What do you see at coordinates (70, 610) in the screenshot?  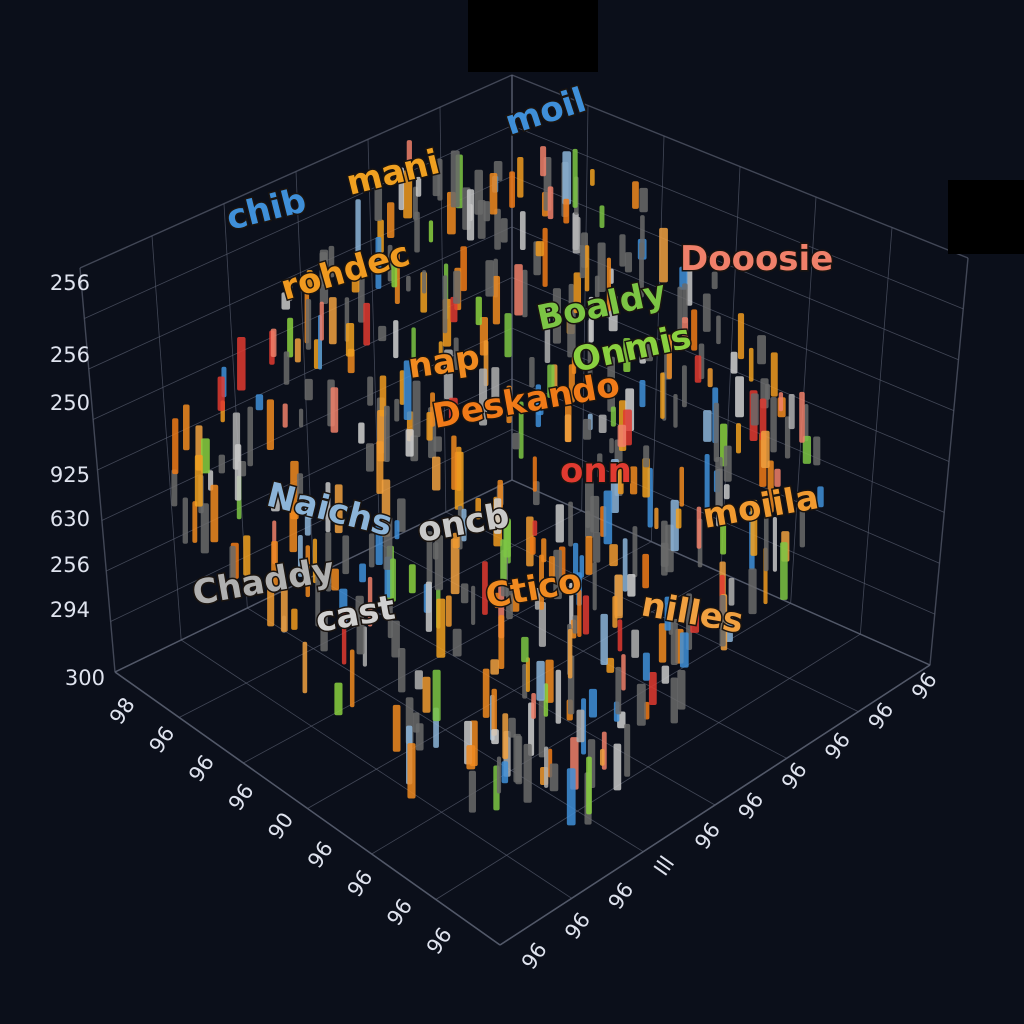 I see `y-axis-label: 294` at bounding box center [70, 610].